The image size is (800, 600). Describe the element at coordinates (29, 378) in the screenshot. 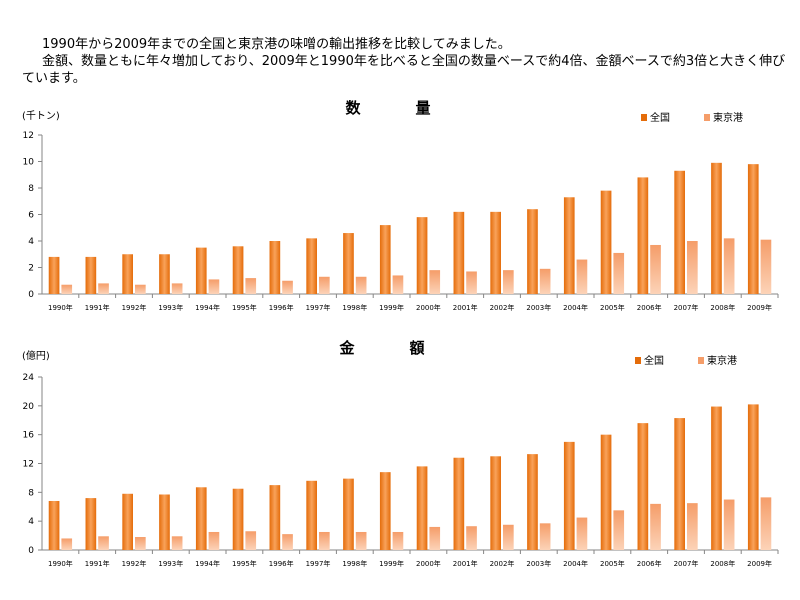

I see `y-tick-label: 24` at that location.